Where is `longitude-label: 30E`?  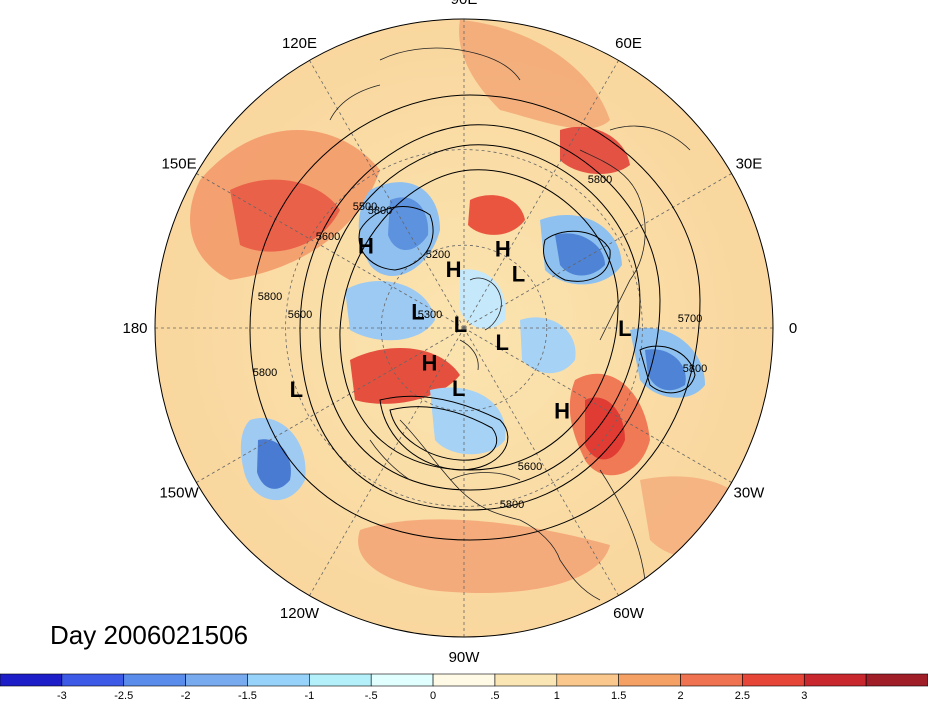
longitude-label: 30E is located at coordinates (749, 164).